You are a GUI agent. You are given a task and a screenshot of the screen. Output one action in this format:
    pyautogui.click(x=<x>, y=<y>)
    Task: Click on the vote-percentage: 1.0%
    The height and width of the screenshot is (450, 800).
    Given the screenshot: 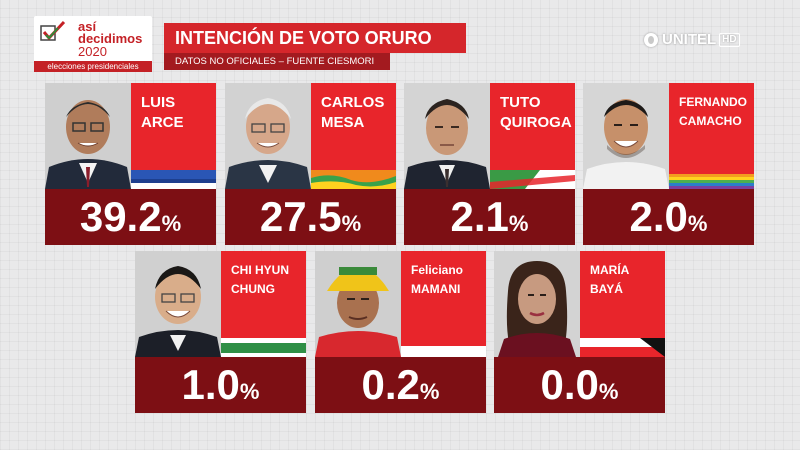 What is the action you would take?
    pyautogui.click(x=220, y=385)
    